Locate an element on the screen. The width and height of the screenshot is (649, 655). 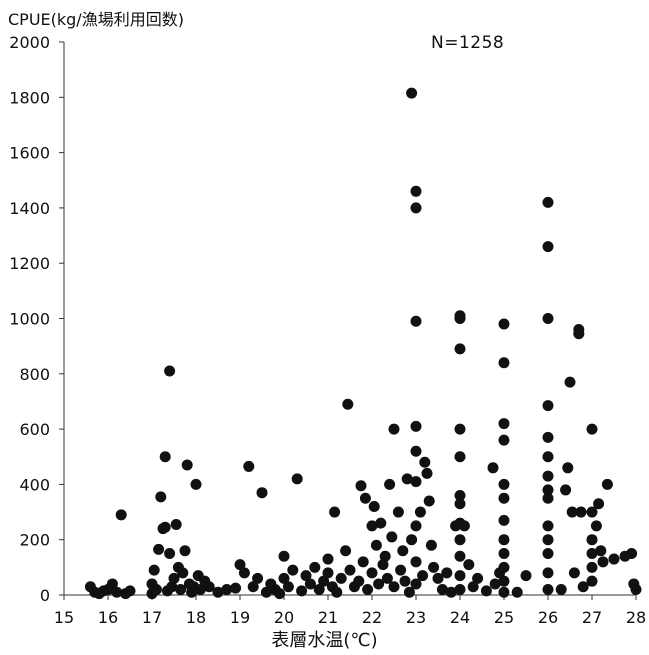
x-tick-label: 24 is located at coordinates (460, 617).